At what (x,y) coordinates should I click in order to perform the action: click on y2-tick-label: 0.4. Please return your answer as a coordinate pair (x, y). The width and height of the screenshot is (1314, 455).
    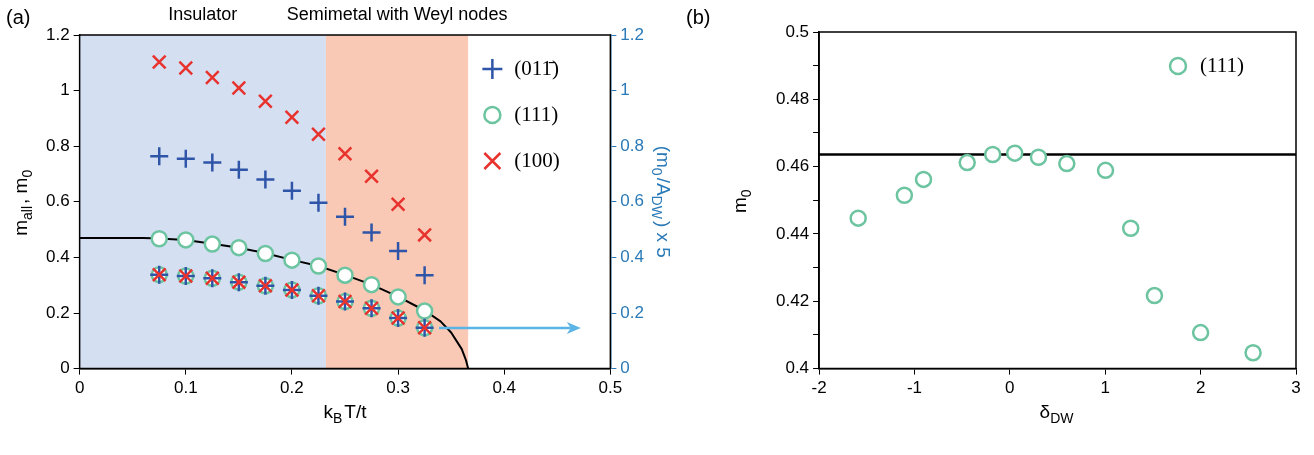
    Looking at the image, I should click on (632, 257).